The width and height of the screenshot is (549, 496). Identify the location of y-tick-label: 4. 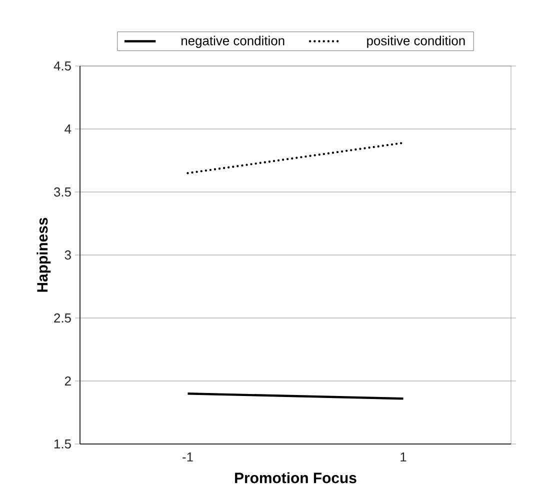
(68, 129).